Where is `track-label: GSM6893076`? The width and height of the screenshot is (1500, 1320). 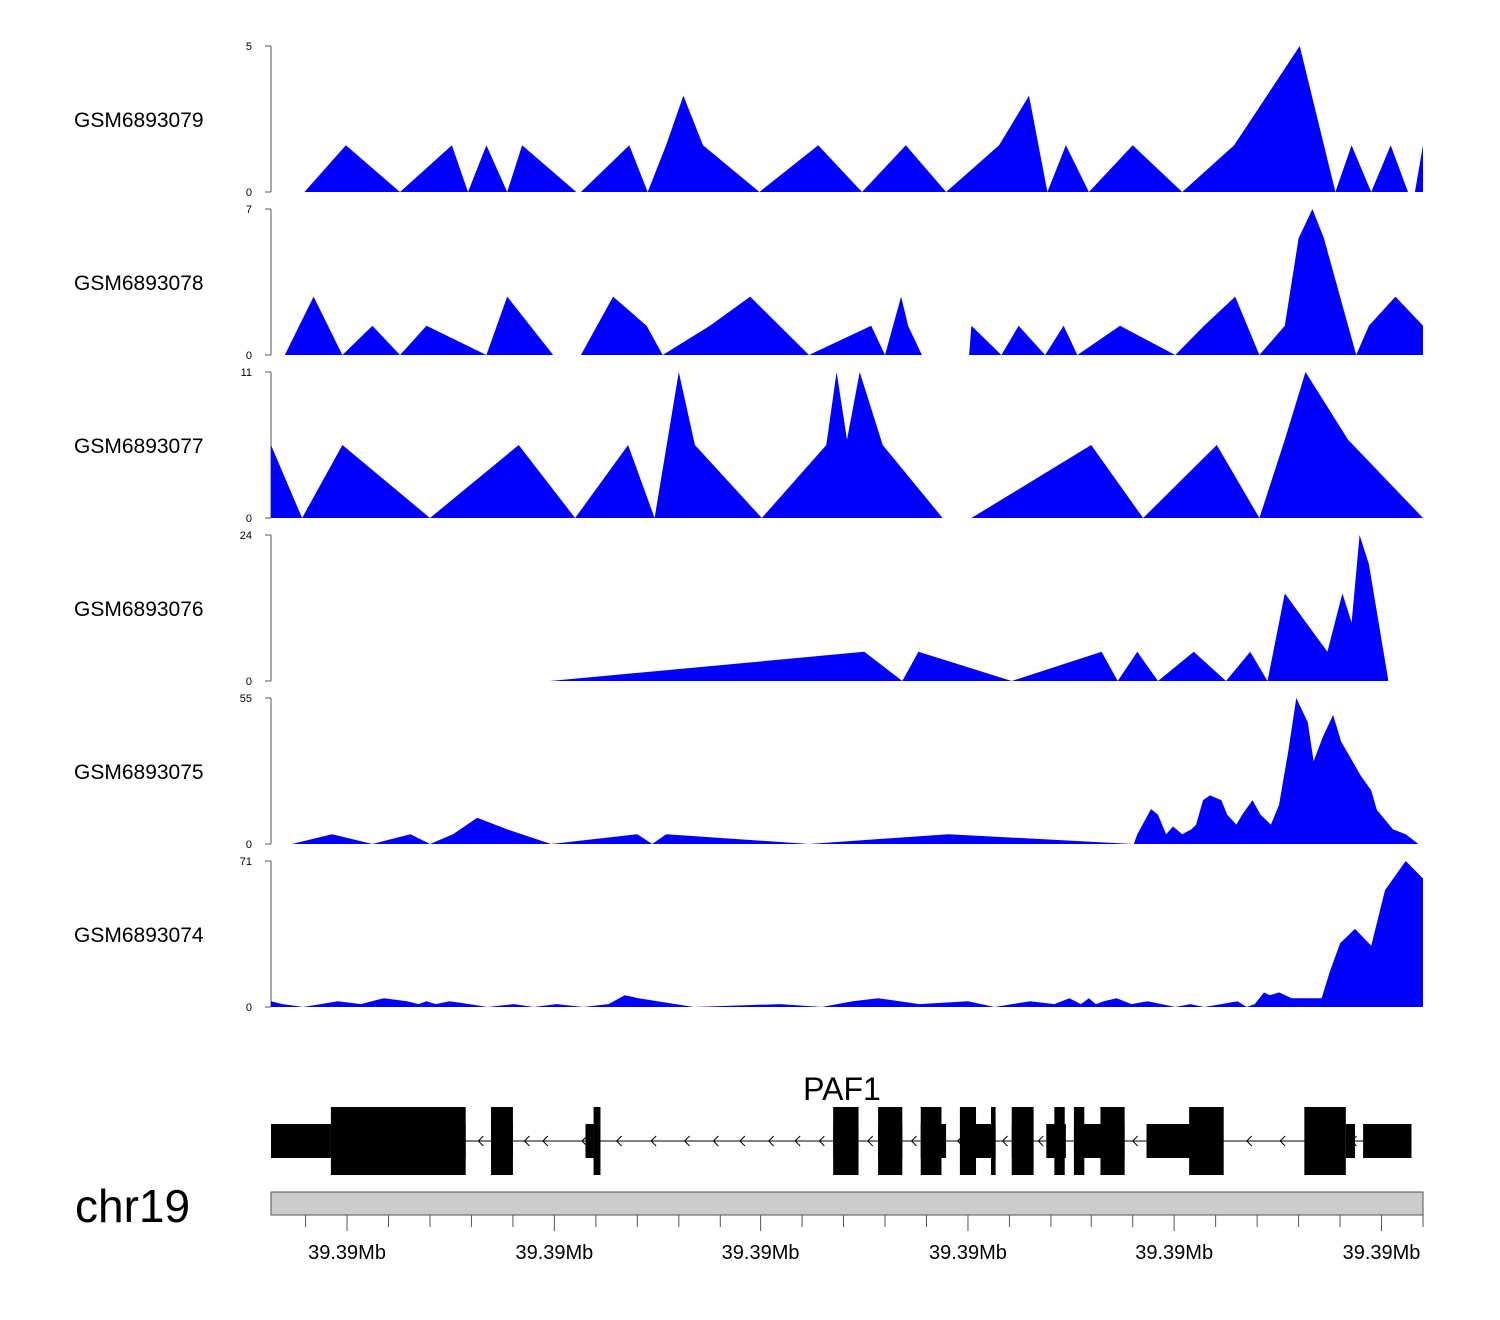 track-label: GSM6893076 is located at coordinates (139, 609).